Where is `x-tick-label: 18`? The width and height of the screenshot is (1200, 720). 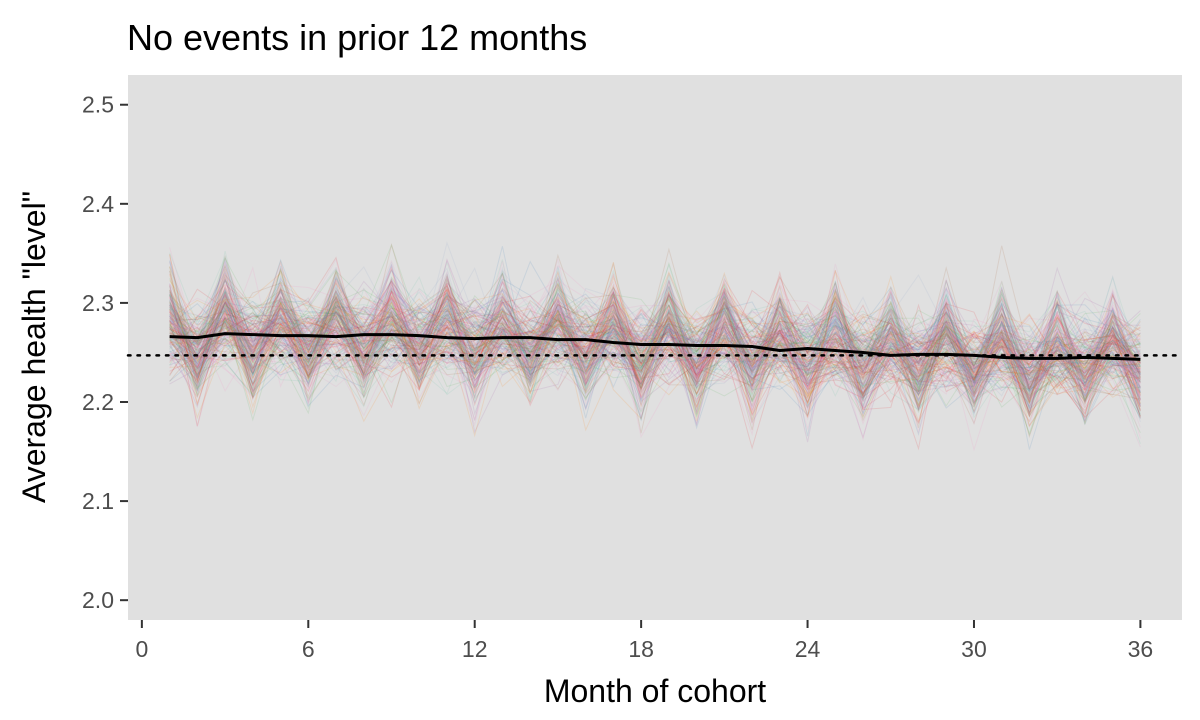
x-tick-label: 18 is located at coordinates (641, 649).